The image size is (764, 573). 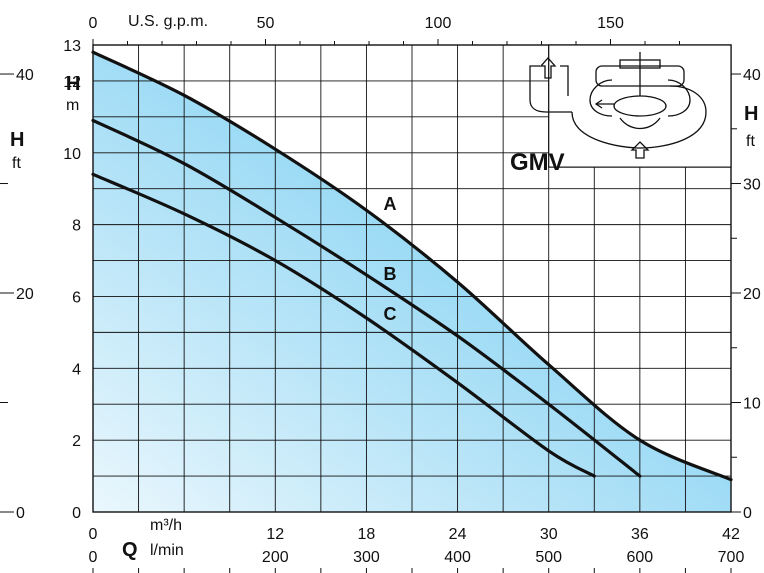 I want to click on series-label-c: C, so click(x=390, y=314).